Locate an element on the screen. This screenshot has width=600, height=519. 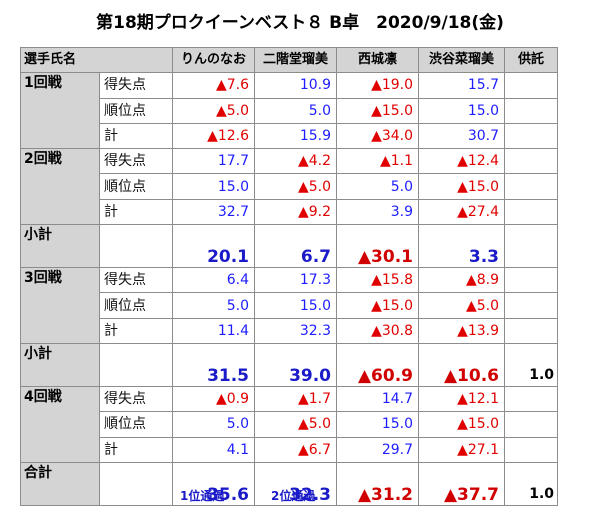
table-row: 順位点 5.0 ▲5.0 15.0 ▲15.0 is located at coordinates (290, 424).